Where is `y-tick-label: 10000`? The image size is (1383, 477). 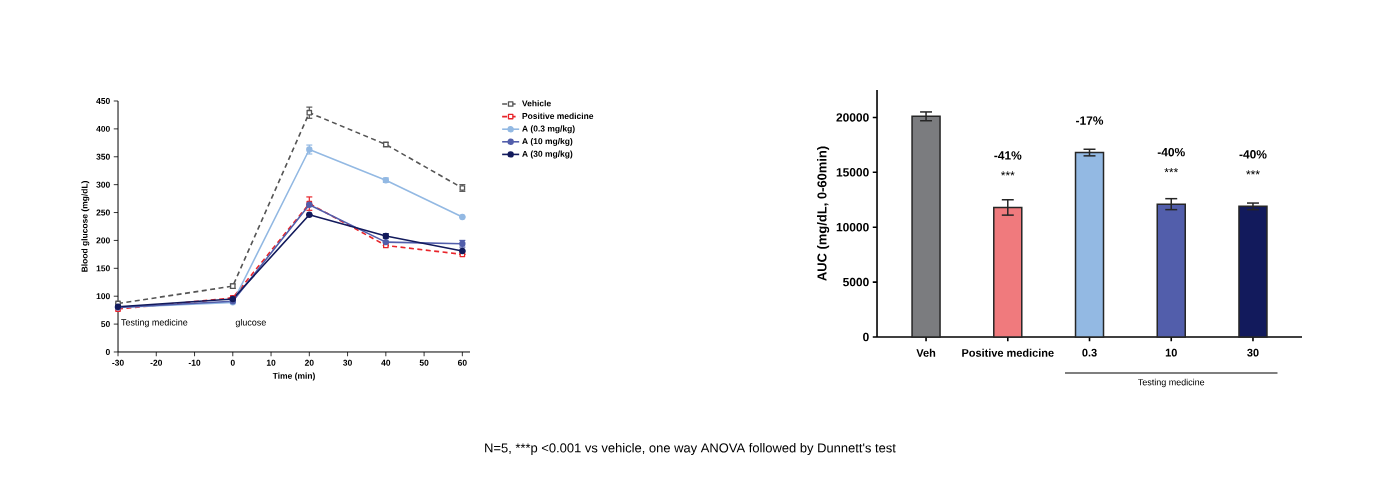
y-tick-label: 10000 is located at coordinates (852, 227).